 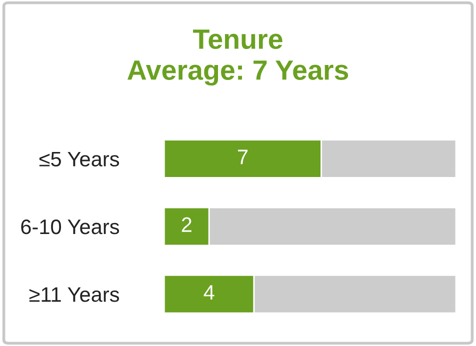 What do you see at coordinates (70, 226) in the screenshot?
I see `y-tick-label: 6-10 Years` at bounding box center [70, 226].